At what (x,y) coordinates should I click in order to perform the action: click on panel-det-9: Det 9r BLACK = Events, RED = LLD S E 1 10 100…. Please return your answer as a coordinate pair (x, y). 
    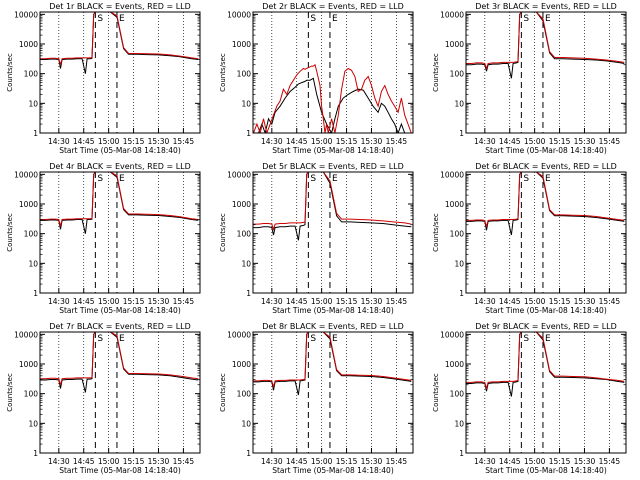
    Looking at the image, I should click on (529, 398).